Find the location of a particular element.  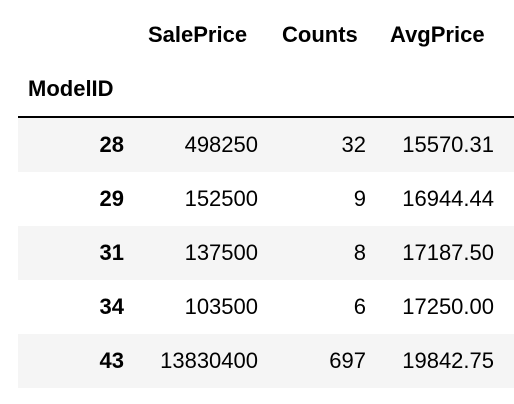

table-row: 43 13830400 697 19842.75 is located at coordinates (266, 361).